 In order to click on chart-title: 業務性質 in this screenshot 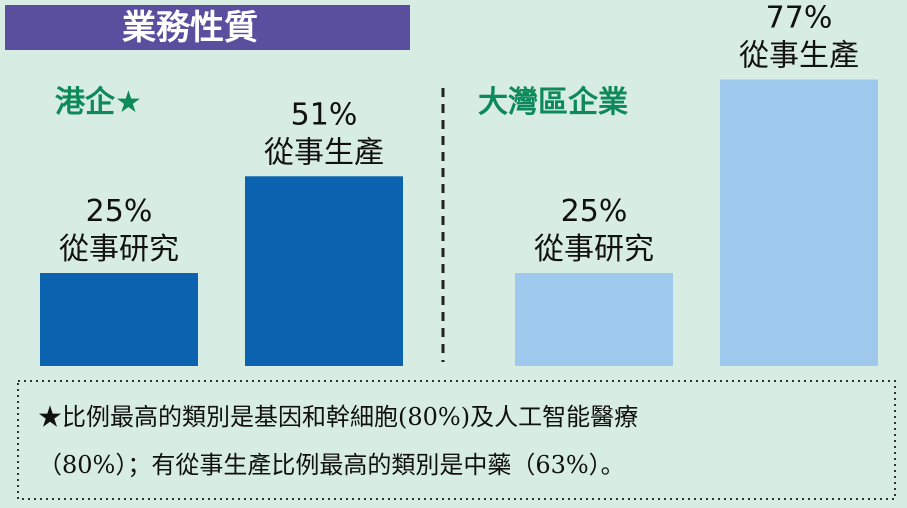, I will do `click(190, 28)`.